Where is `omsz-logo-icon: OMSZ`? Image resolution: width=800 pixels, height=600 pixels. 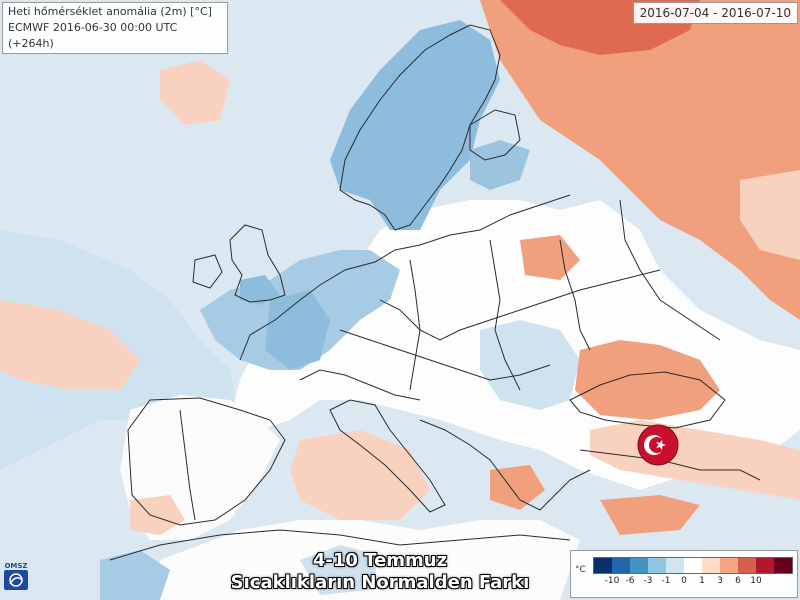
omsz-logo-icon: OMSZ is located at coordinates (16, 577).